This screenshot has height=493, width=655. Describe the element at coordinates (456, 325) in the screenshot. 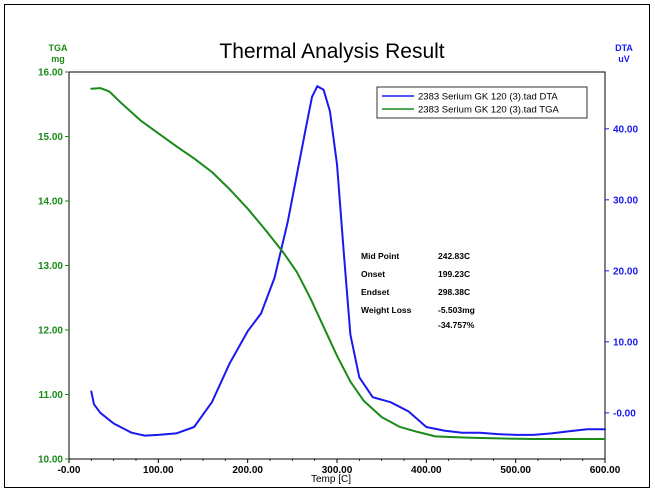

I see `annotation-weightloss-pct: -34.757%` at that location.